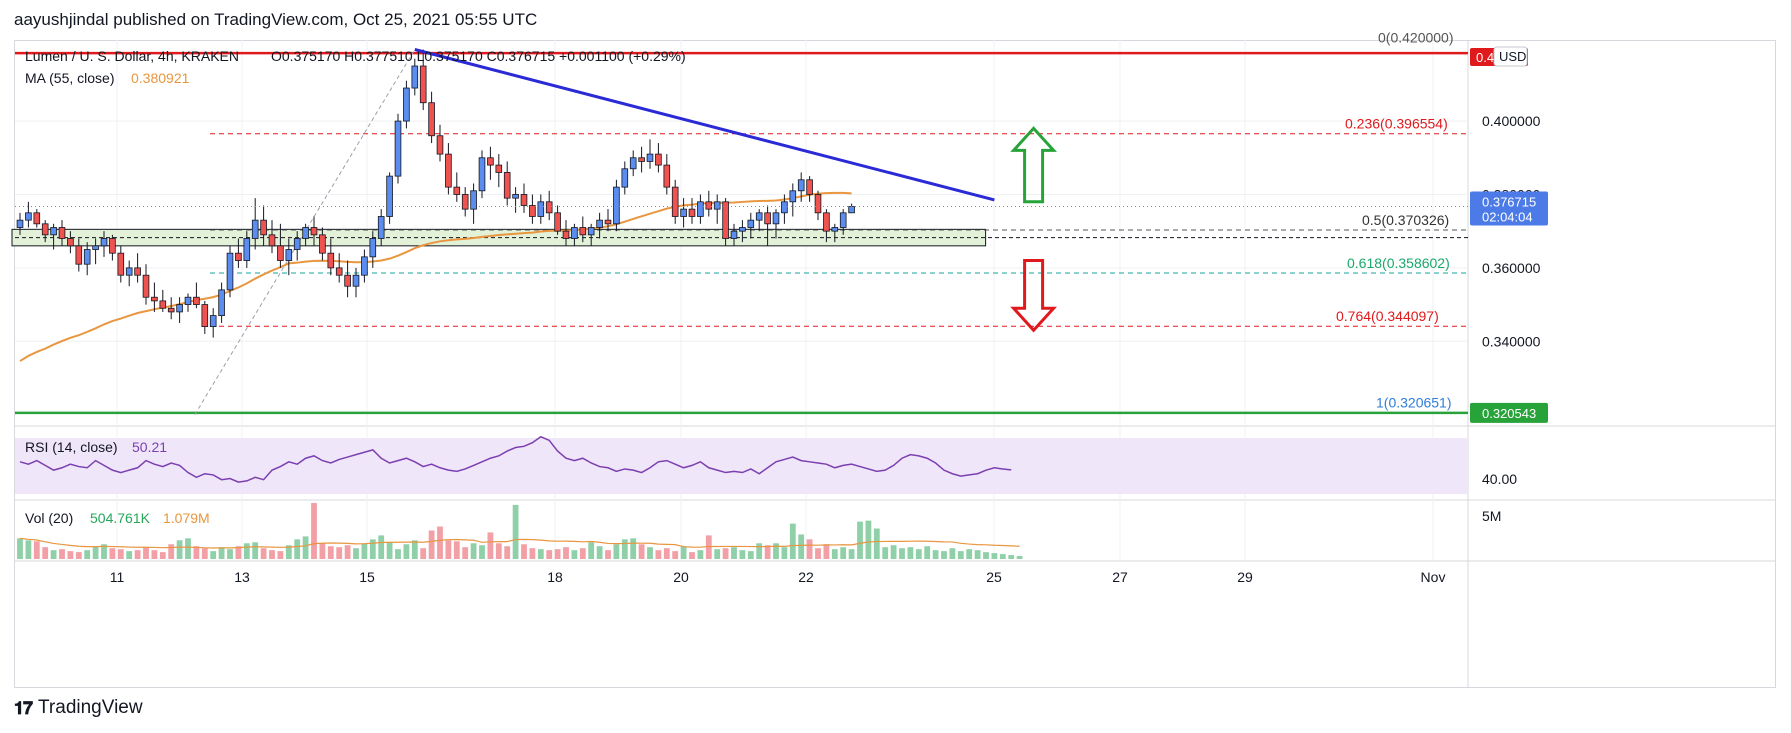  I want to click on fib-level-label: 1(0.320651), so click(1414, 402).